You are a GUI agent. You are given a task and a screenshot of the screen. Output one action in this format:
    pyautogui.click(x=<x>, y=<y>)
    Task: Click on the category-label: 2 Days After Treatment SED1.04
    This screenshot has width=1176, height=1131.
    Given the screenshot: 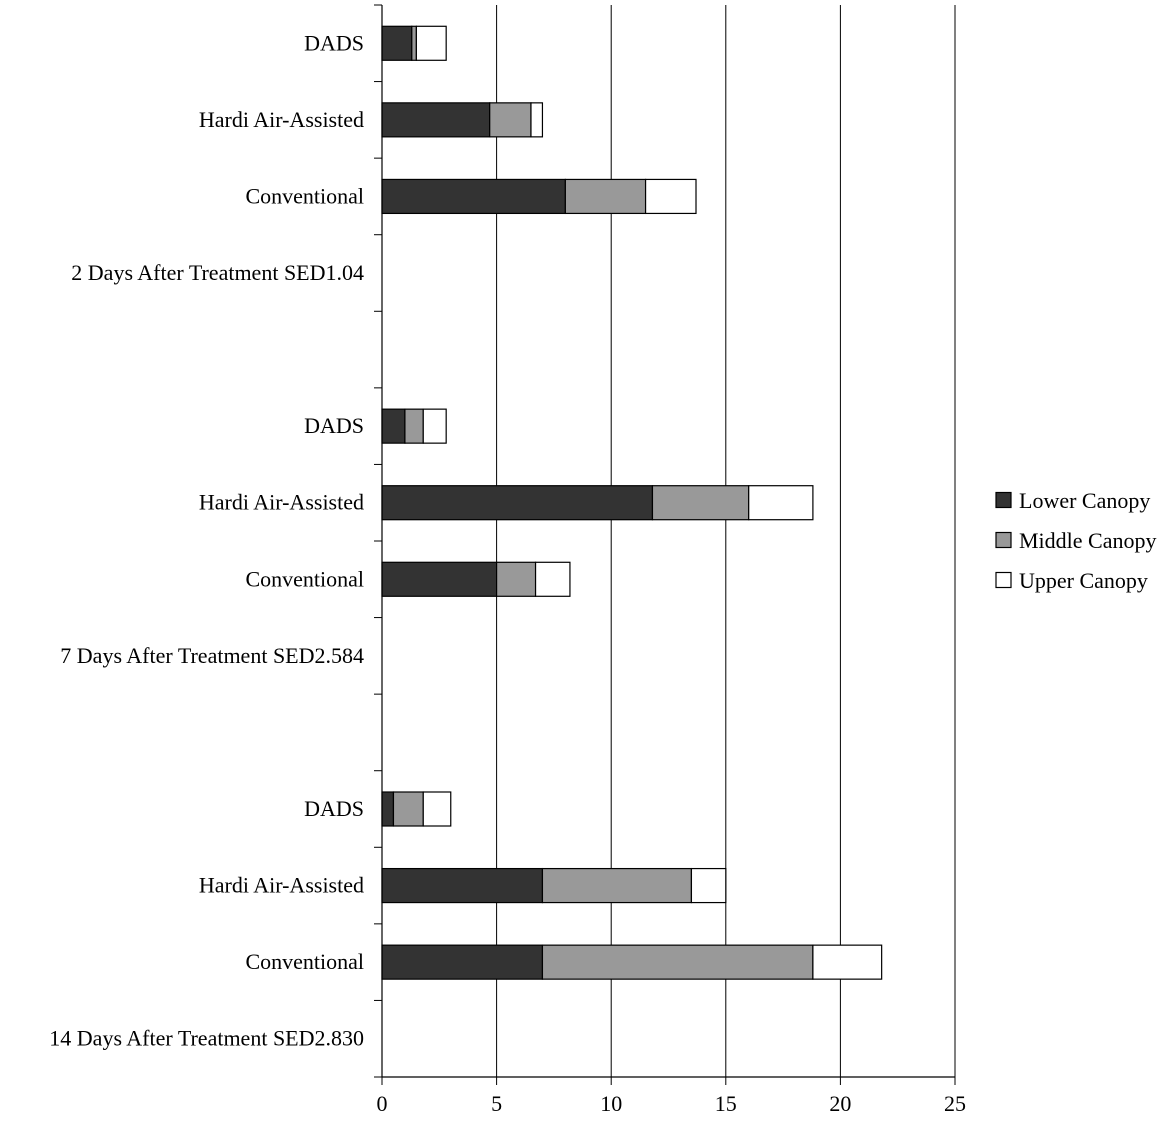 What is the action you would take?
    pyautogui.click(x=217, y=272)
    